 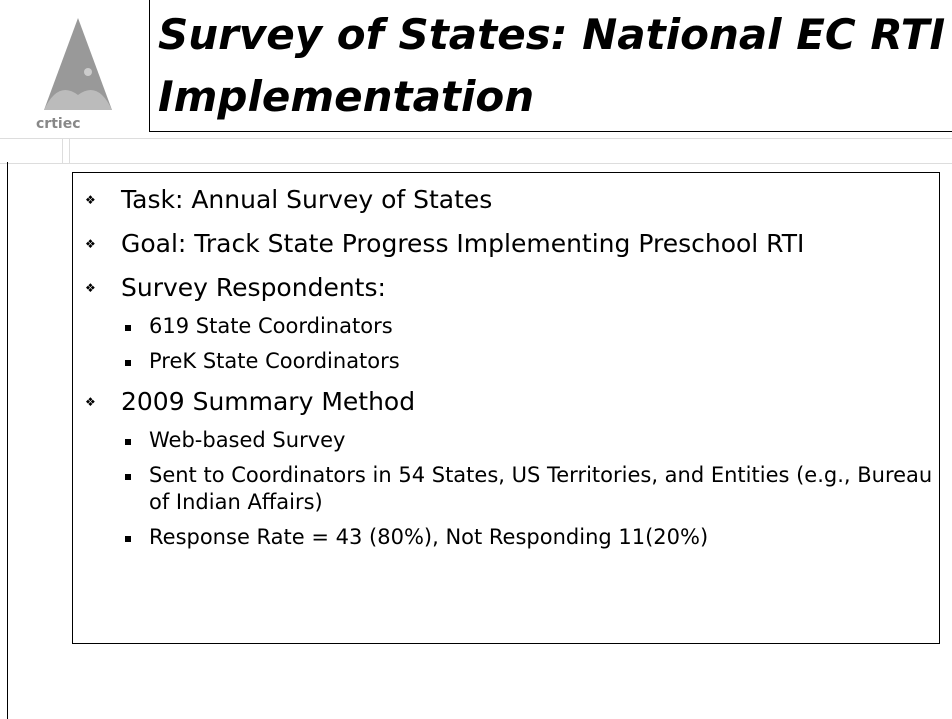 I want to click on sub-bullet: PreK State Coordinators, so click(x=506, y=361).